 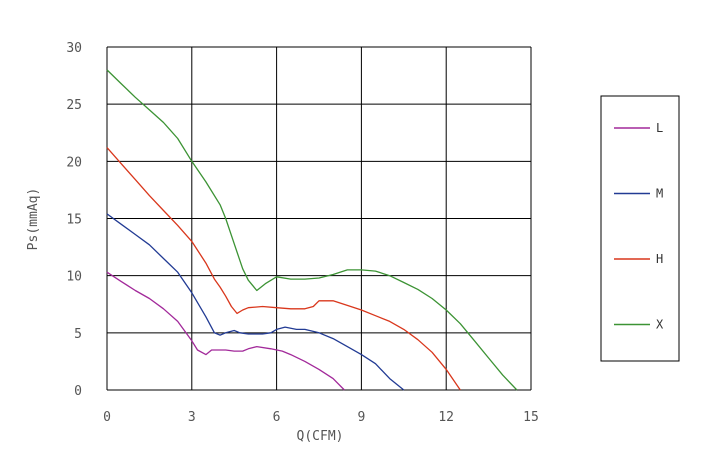 I want to click on legend-label-m: M, so click(x=659, y=194).